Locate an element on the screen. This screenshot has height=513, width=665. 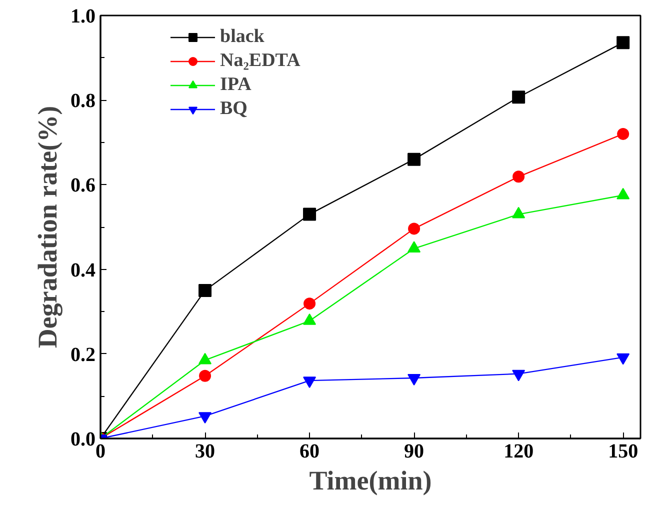
x-tick-label: 90 is located at coordinates (414, 451).